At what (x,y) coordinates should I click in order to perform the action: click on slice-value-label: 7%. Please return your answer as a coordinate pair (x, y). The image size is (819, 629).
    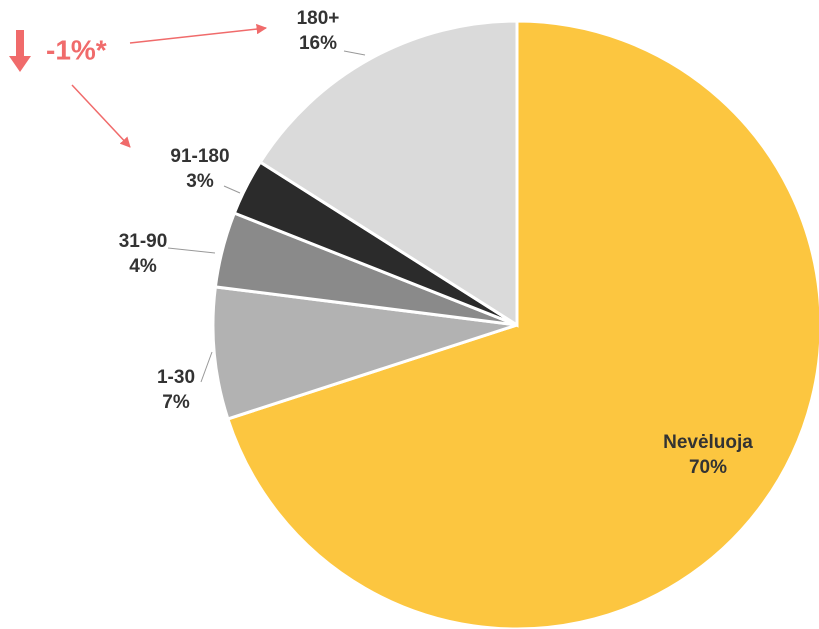
    Looking at the image, I should click on (176, 402).